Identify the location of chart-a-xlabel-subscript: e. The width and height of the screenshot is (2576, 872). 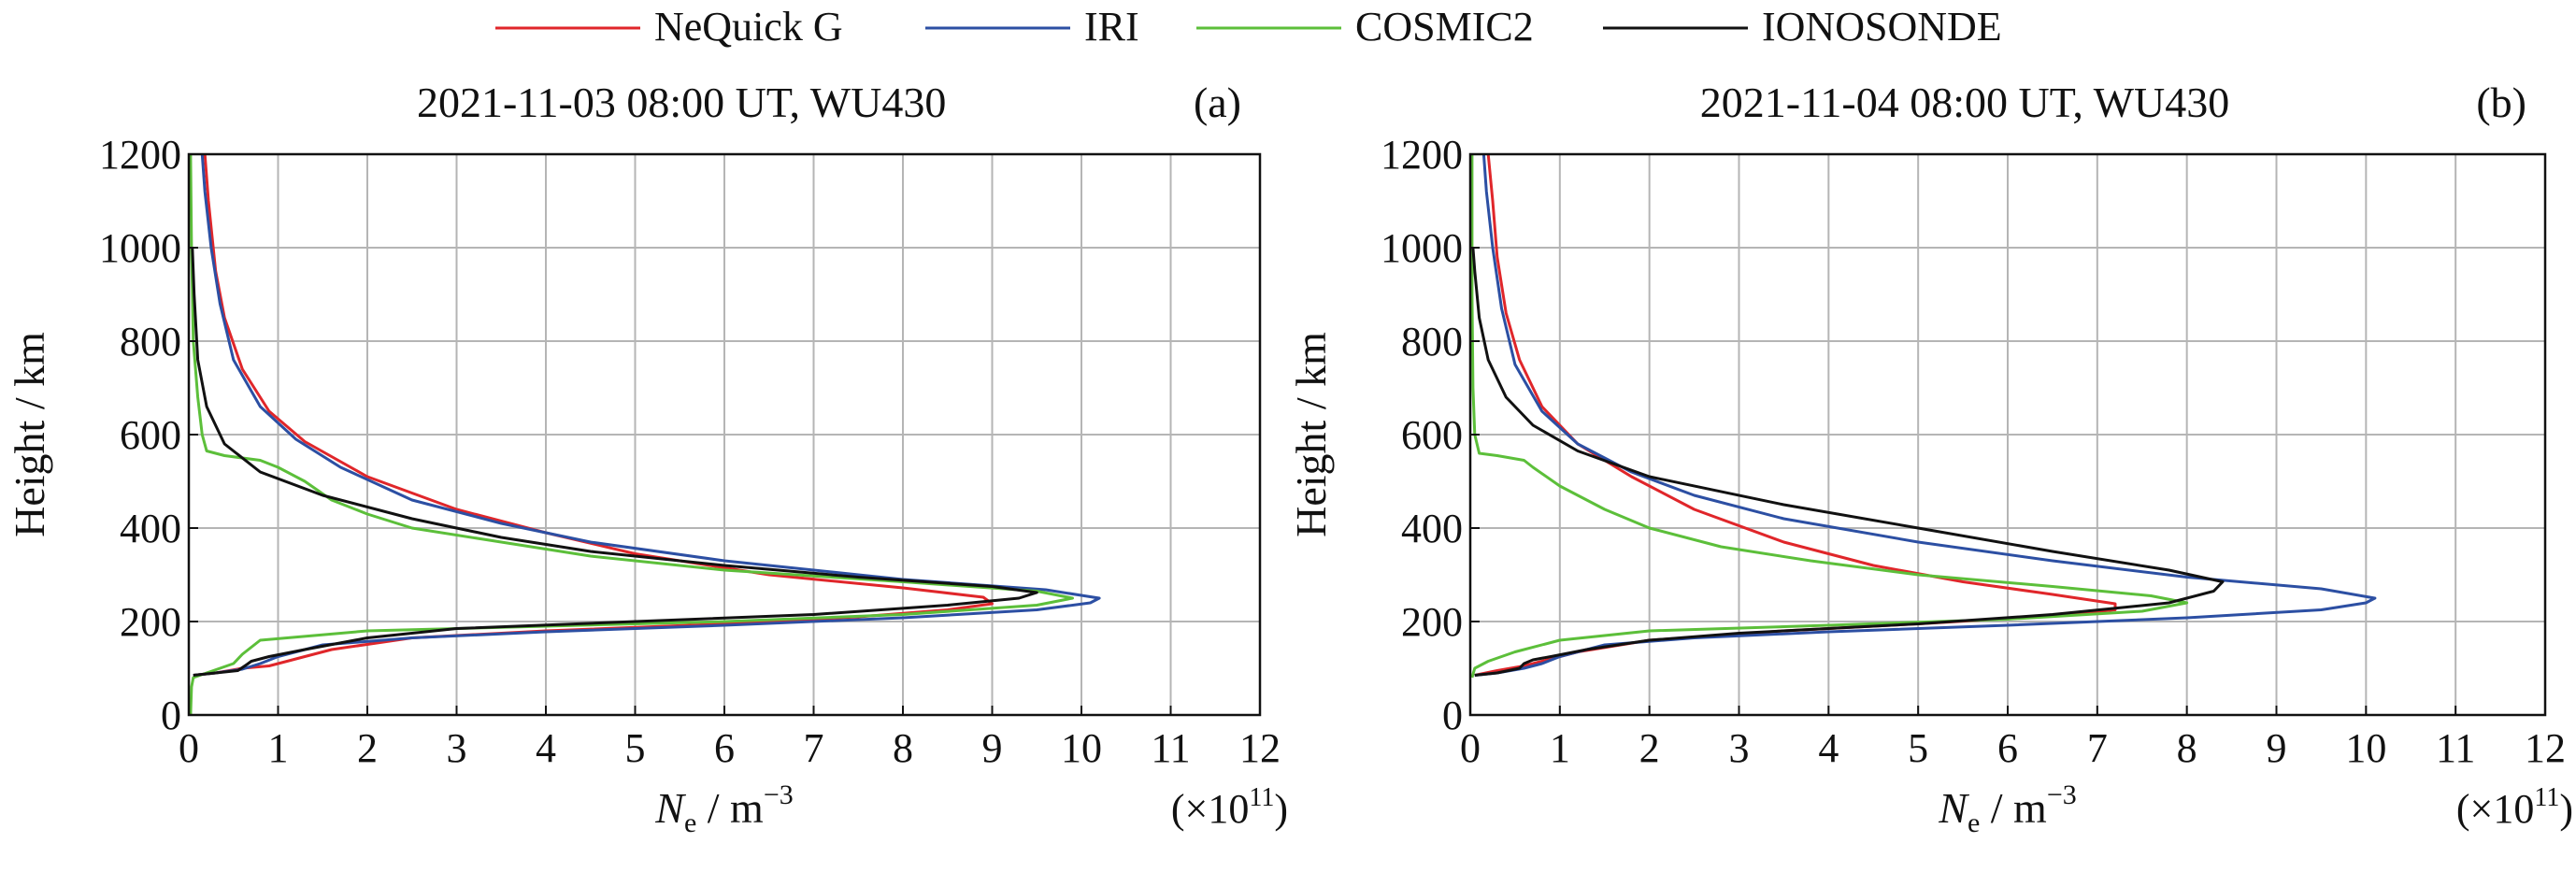
(690, 823).